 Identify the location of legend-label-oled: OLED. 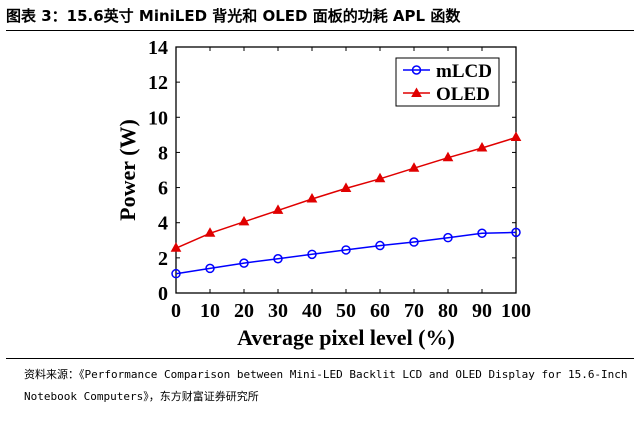
(463, 94).